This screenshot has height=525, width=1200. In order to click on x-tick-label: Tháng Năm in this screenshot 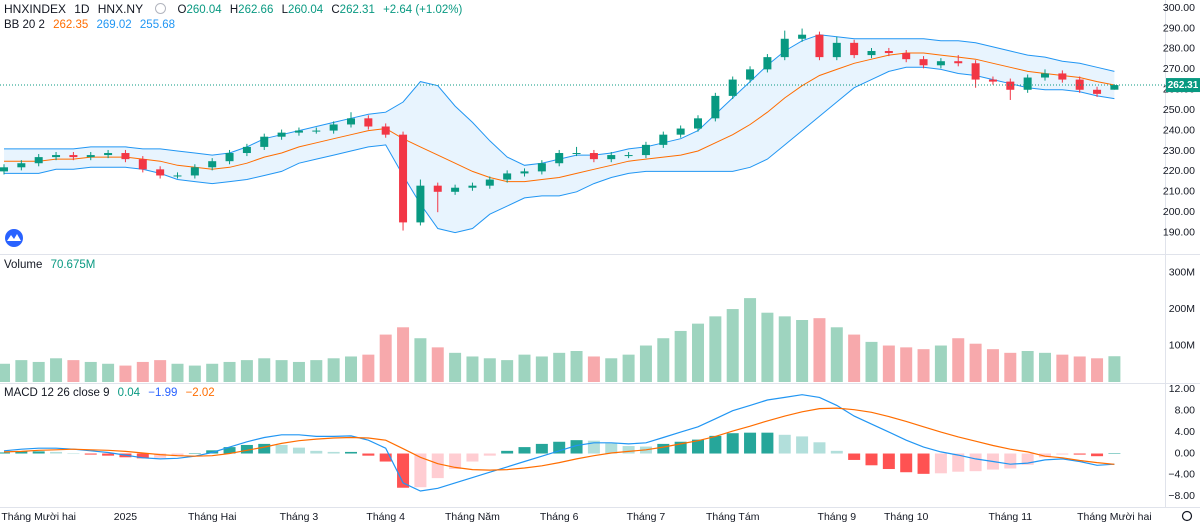, I will do `click(472, 517)`.